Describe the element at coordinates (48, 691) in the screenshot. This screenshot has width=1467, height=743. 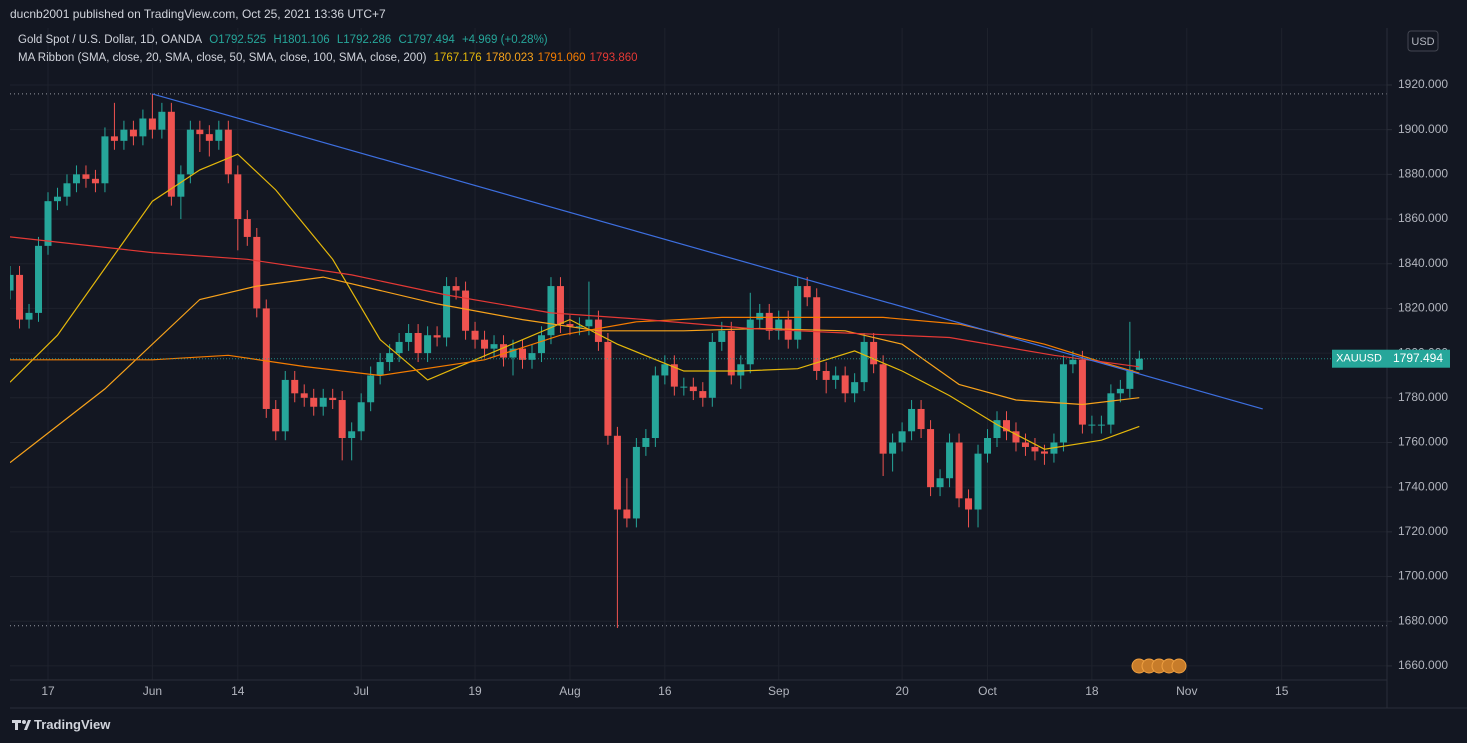
I see `x-tick-label: 17` at that location.